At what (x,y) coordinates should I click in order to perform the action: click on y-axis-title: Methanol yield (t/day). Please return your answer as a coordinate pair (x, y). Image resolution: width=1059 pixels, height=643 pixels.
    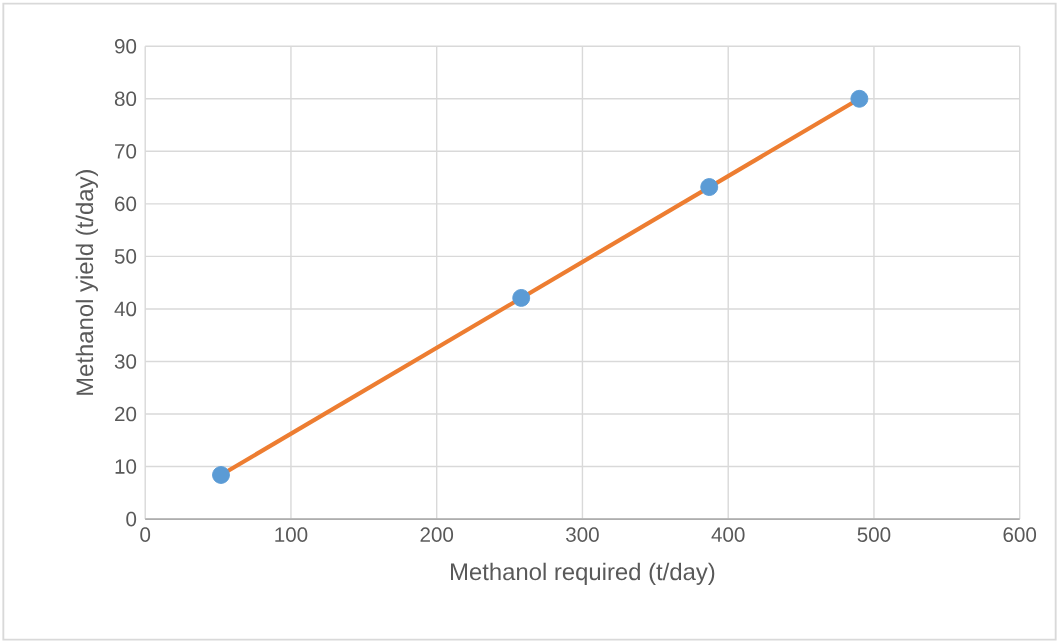
    Looking at the image, I should click on (86, 282).